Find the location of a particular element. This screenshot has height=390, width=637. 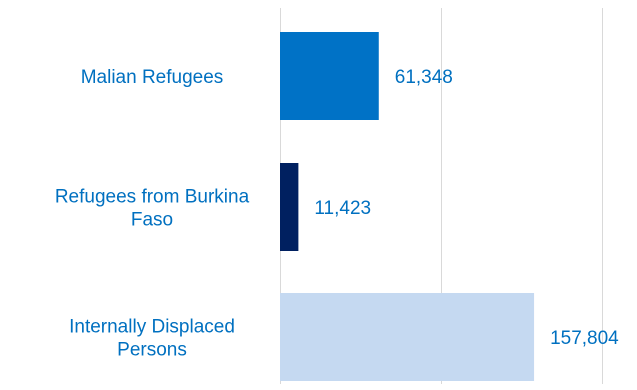

value-label-1: 11,423 is located at coordinates (342, 208).